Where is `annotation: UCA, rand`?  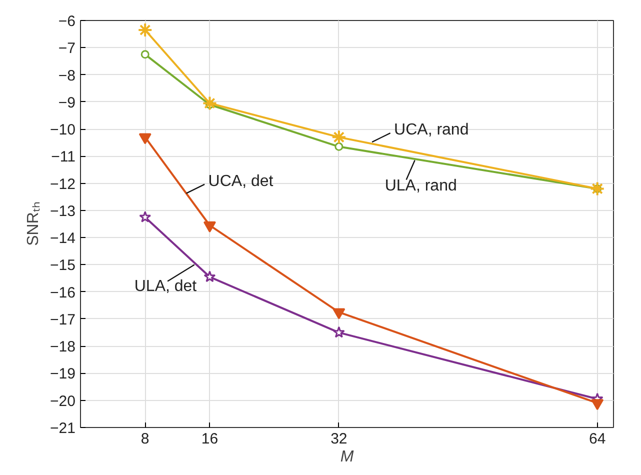 annotation: UCA, rand is located at coordinates (431, 130).